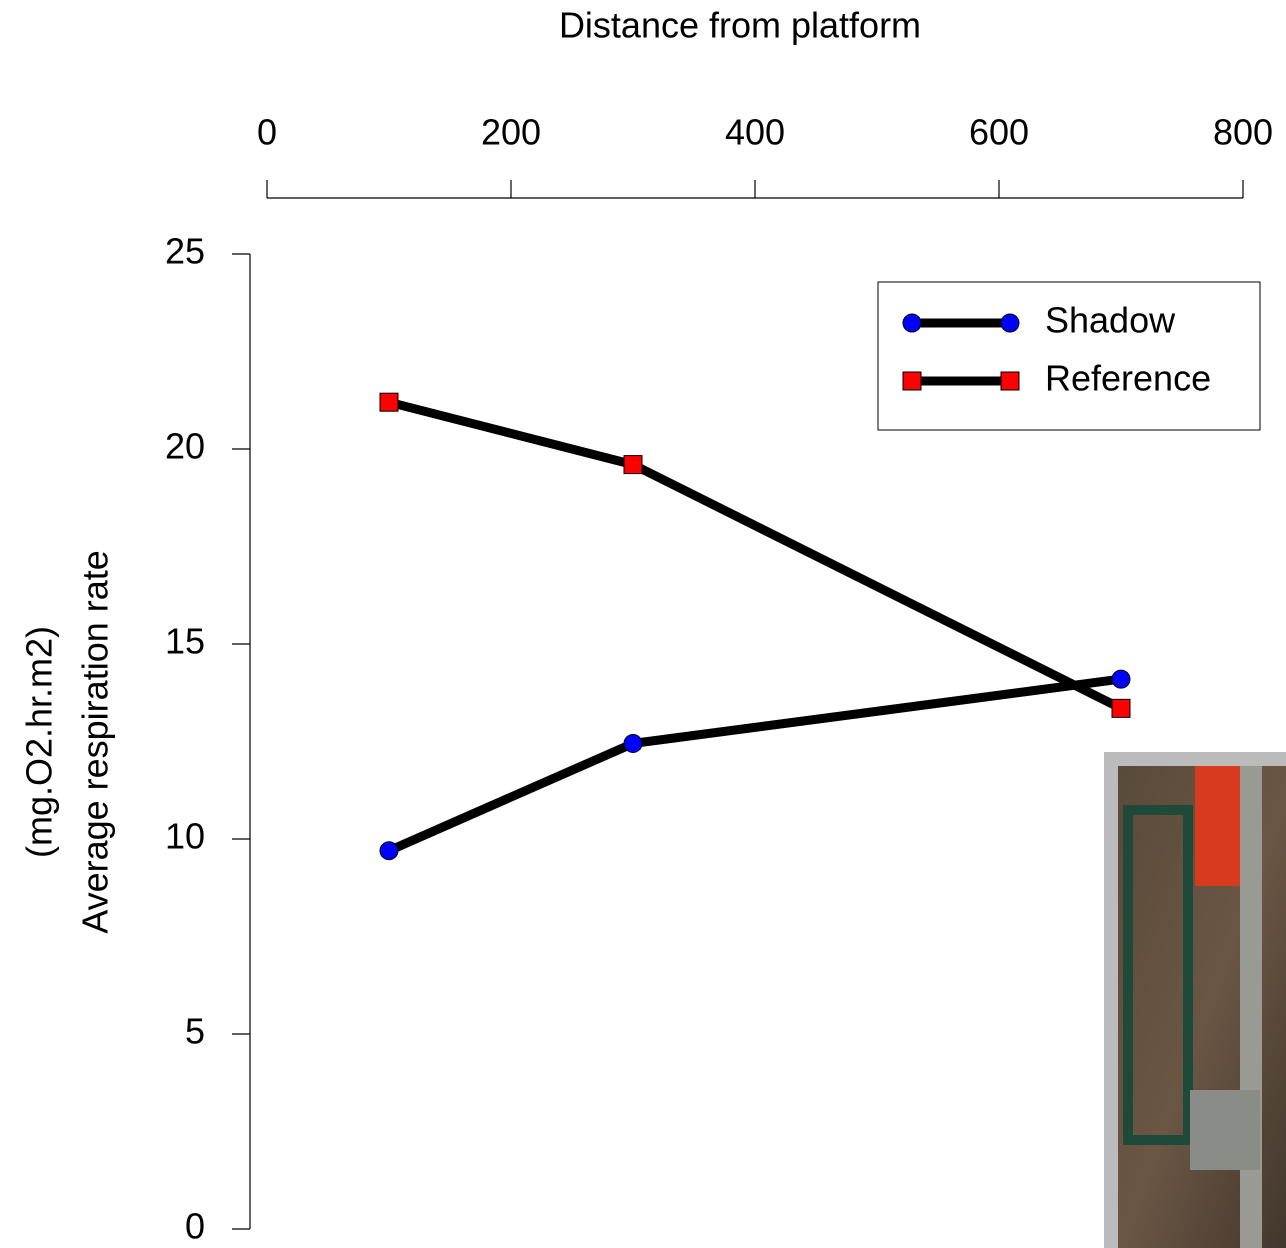 Image resolution: width=1286 pixels, height=1248 pixels. Describe the element at coordinates (999, 132) in the screenshot. I see `x-tick-label: 600` at that location.